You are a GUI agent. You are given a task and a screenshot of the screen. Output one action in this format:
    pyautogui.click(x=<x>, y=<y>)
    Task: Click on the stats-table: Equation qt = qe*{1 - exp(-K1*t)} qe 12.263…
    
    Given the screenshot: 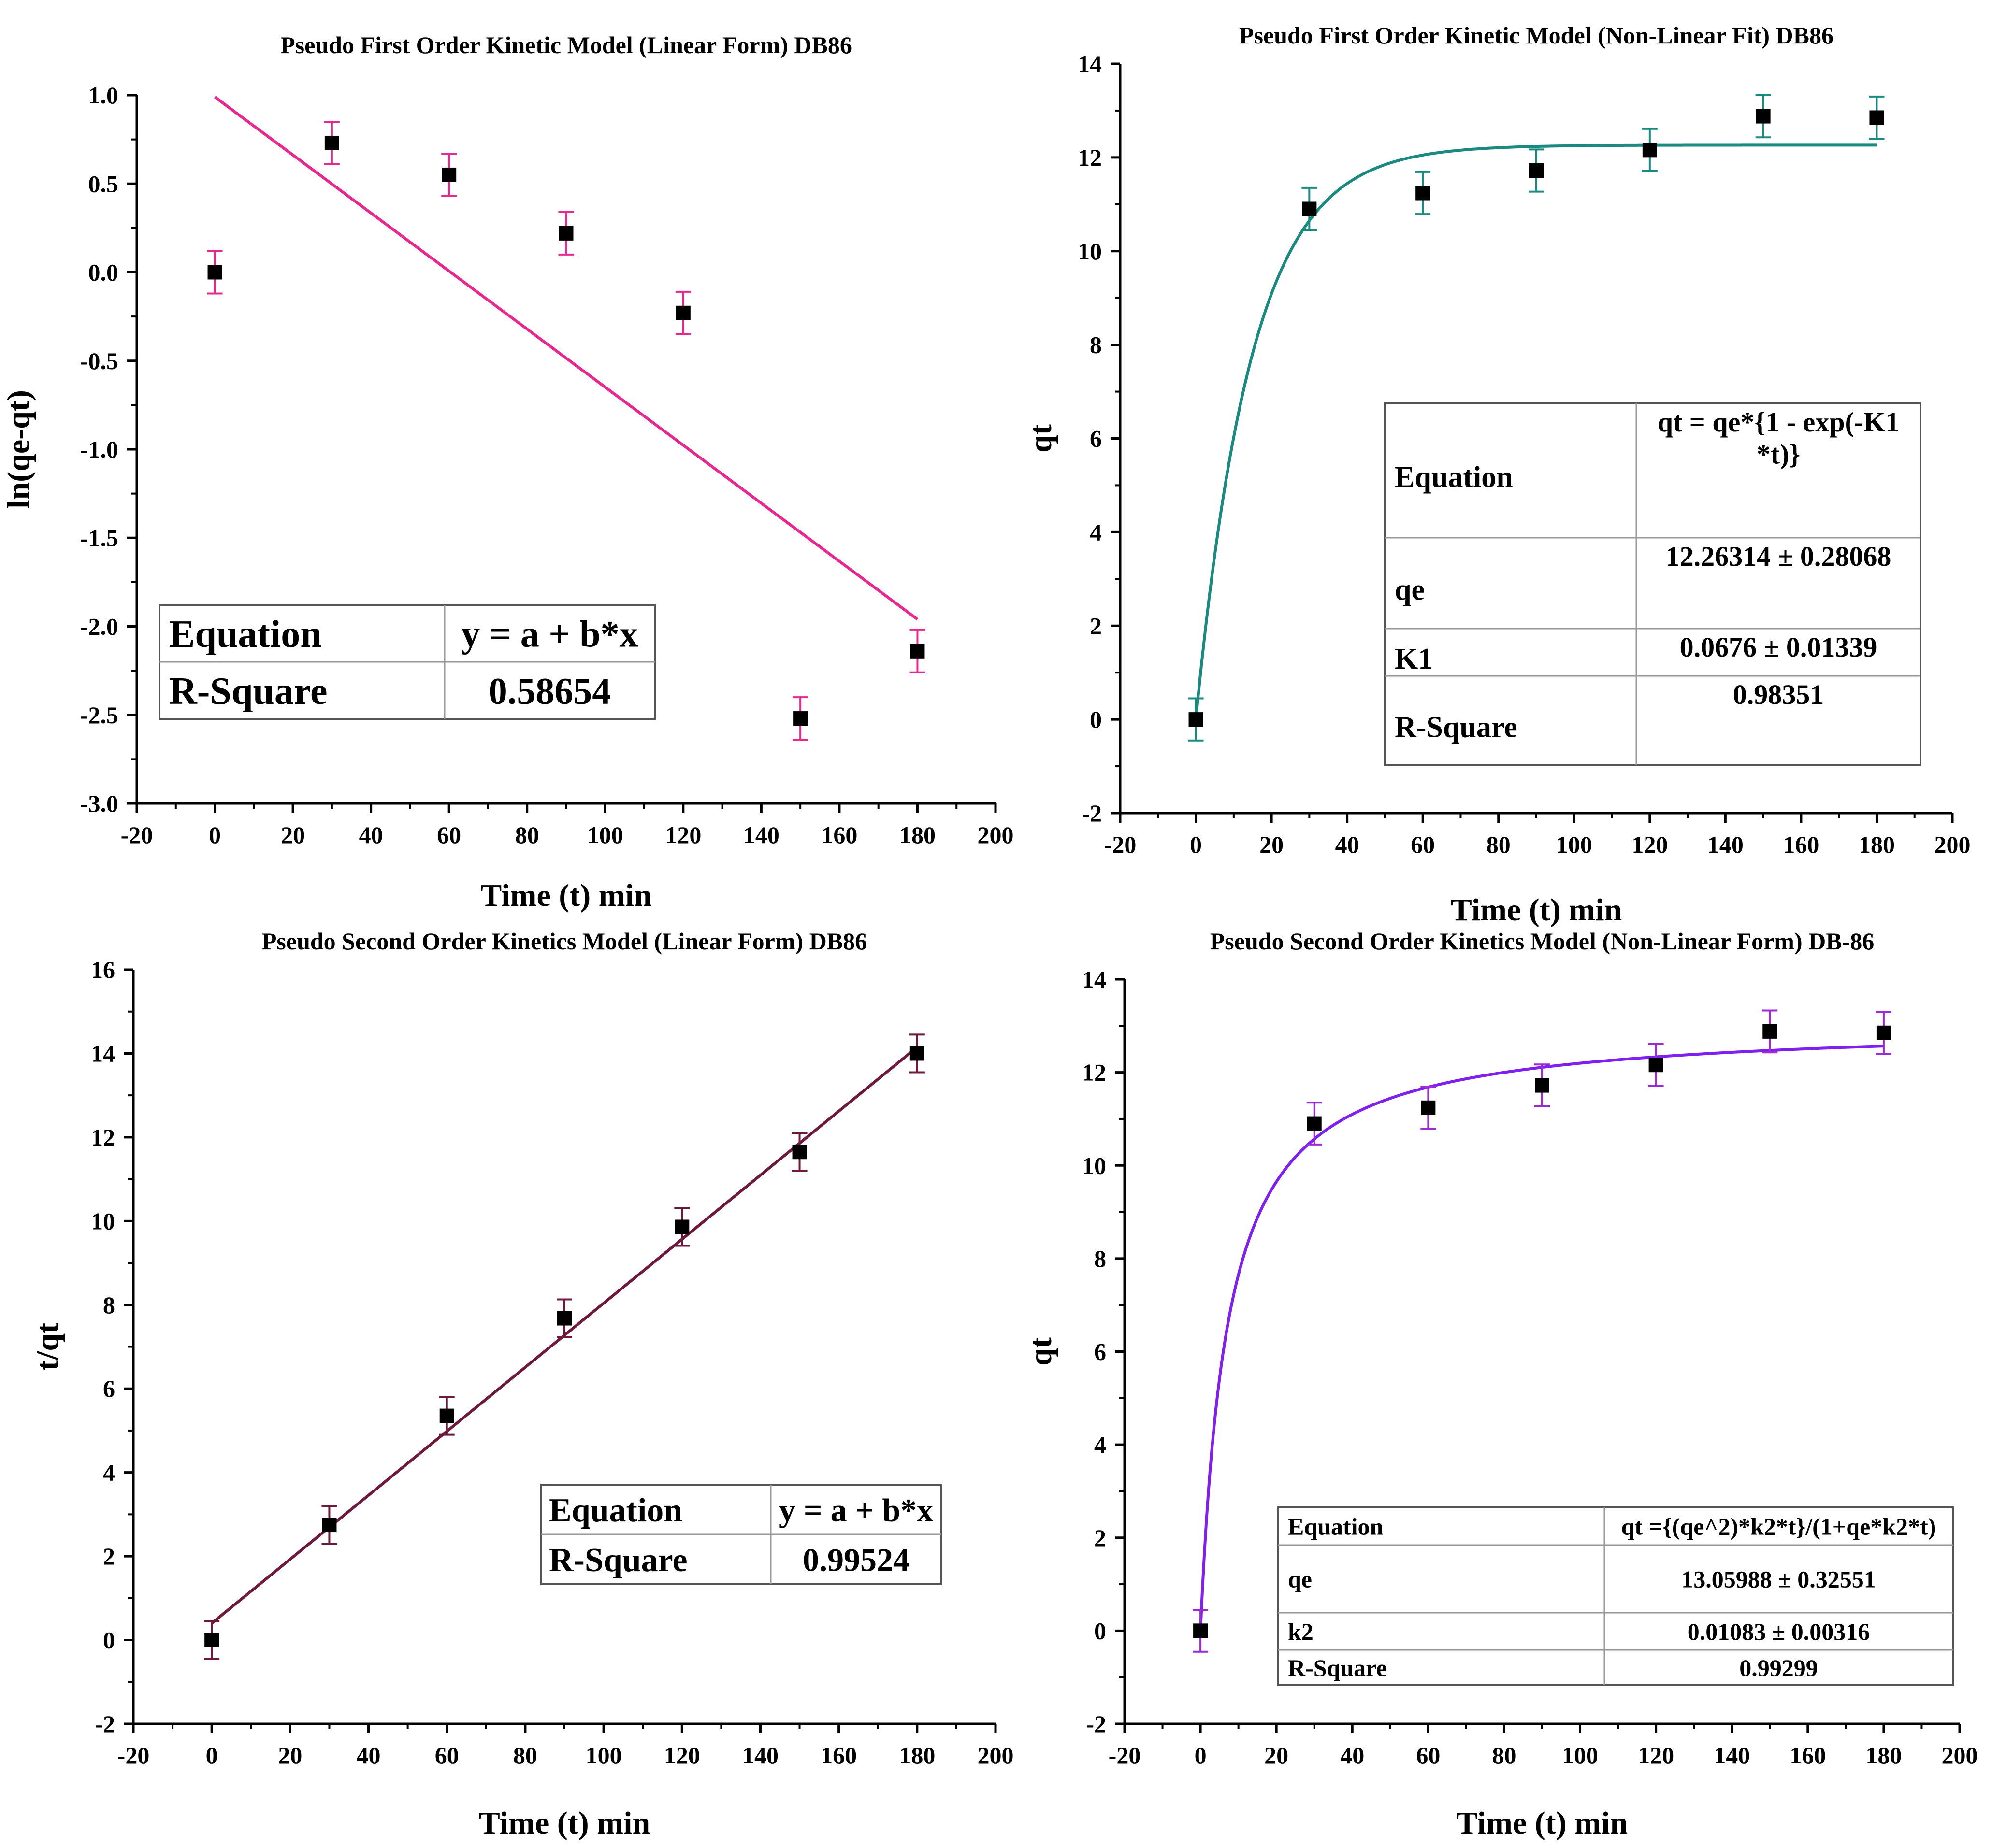 What is the action you would take?
    pyautogui.click(x=1652, y=584)
    